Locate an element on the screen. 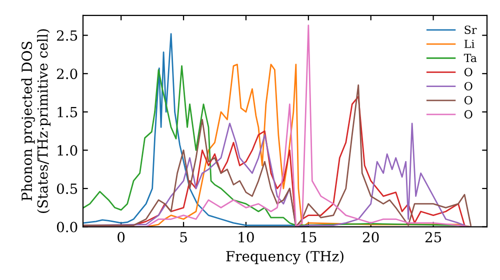 This screenshot has height=280, width=500. y-tick-label: 1.5 is located at coordinates (68, 112).